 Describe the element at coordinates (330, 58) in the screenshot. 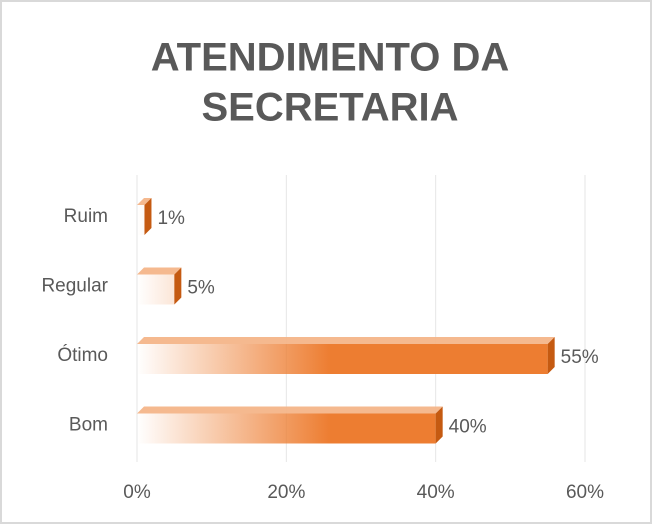

I see `chart-title: ATENDIMENTO DA` at that location.